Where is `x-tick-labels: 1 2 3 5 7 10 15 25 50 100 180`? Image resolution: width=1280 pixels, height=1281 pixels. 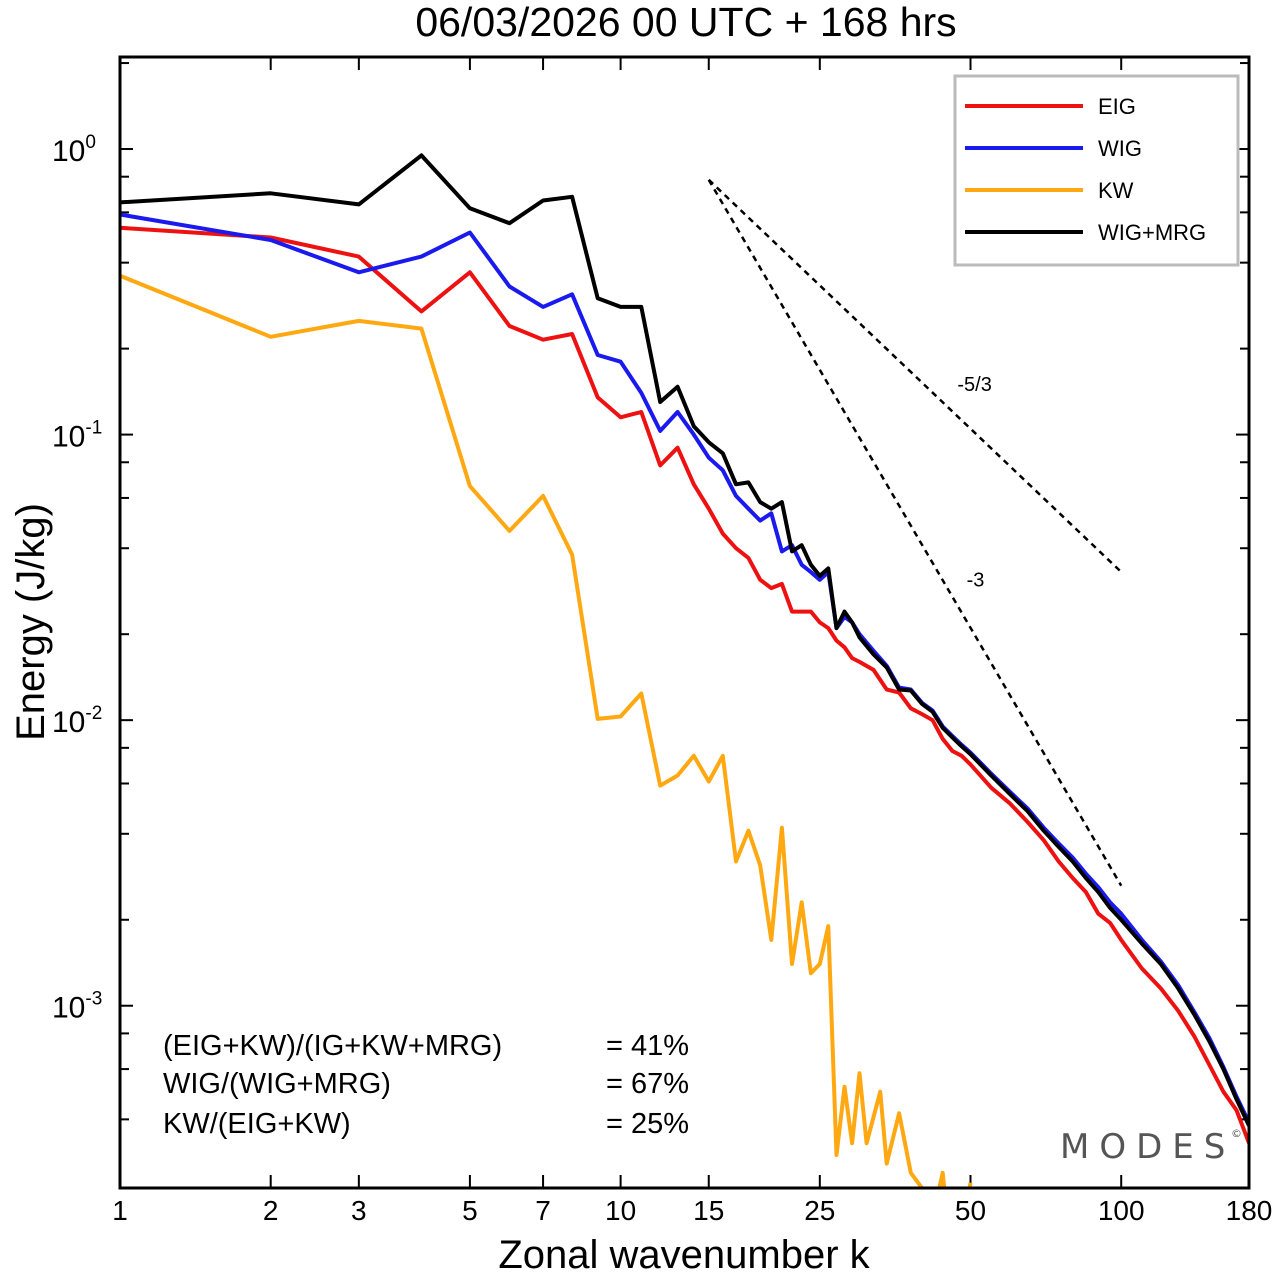
x-tick-labels: 1 2 3 5 7 10 15 25 50 100 180 is located at coordinates (692, 1210).